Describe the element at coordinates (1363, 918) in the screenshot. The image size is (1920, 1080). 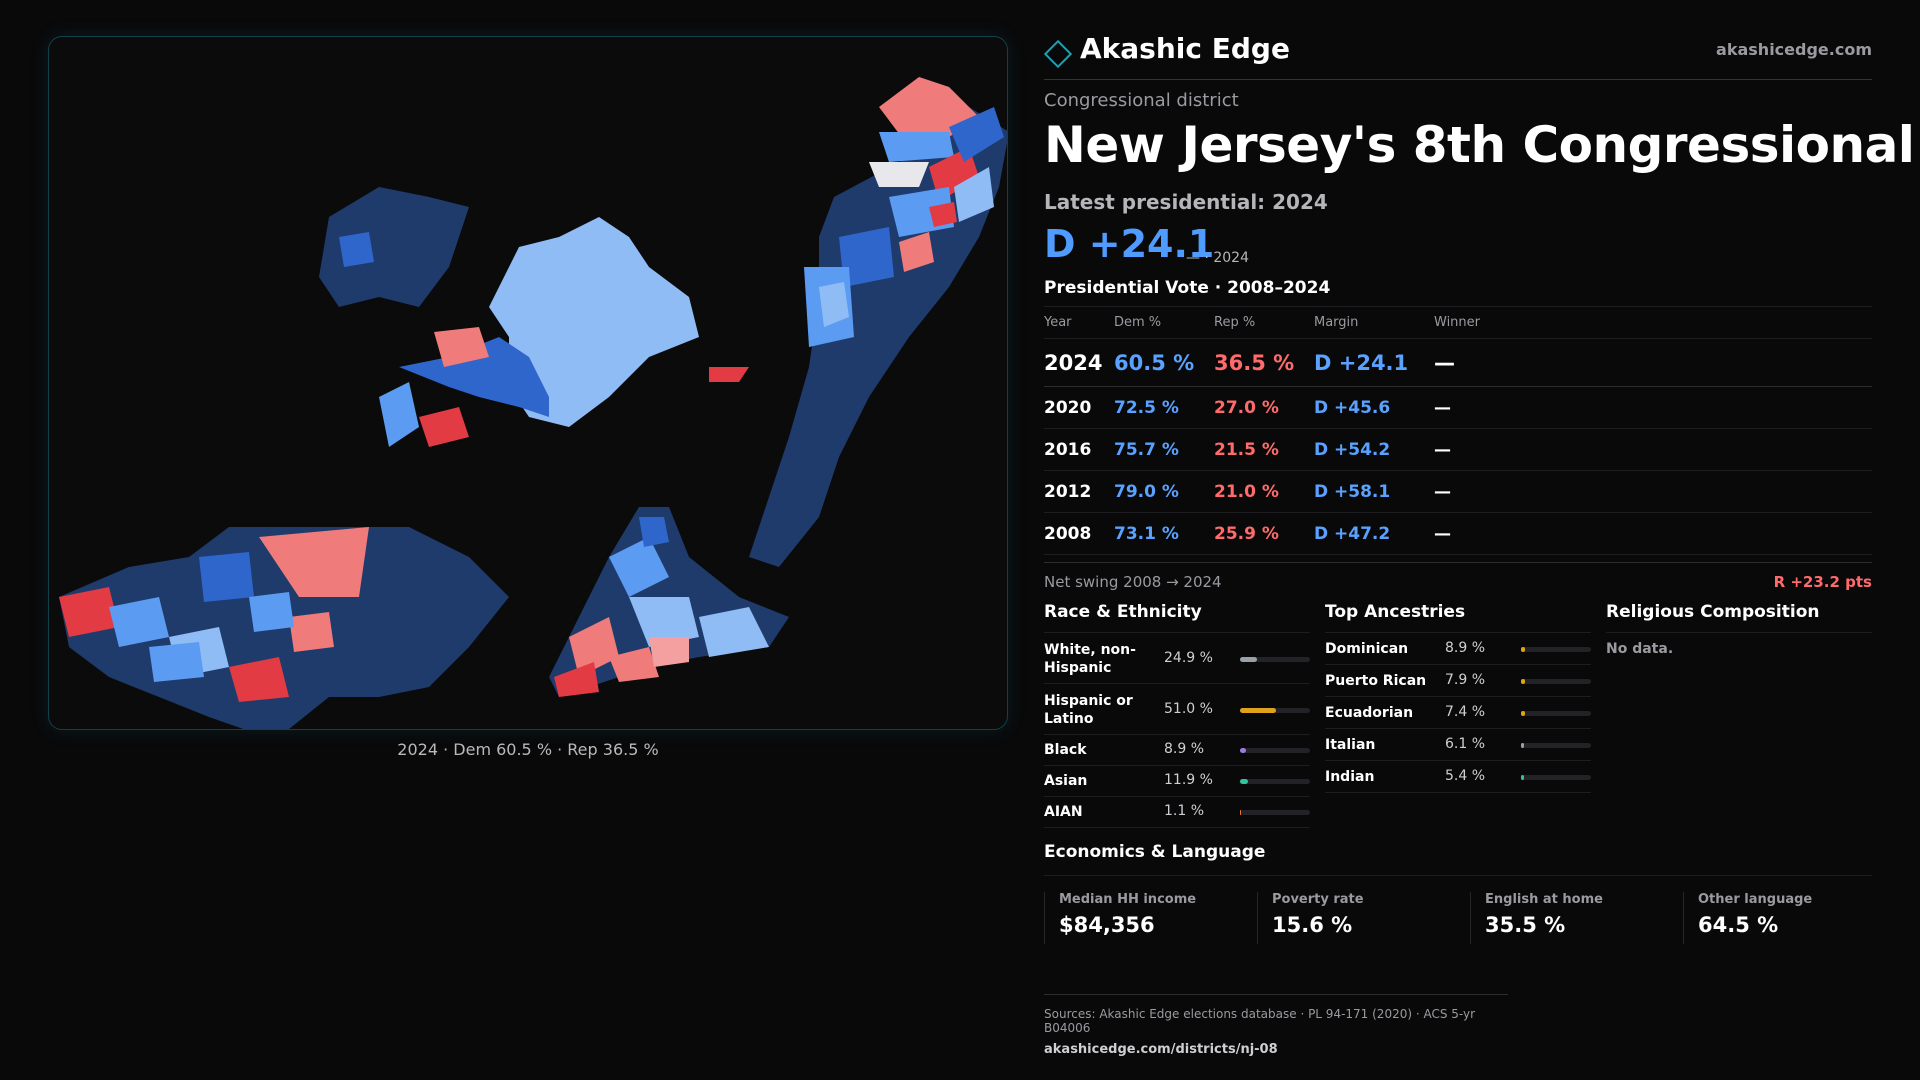
I see `stat-poverty-rate: Poverty rate 15.6 %` at that location.